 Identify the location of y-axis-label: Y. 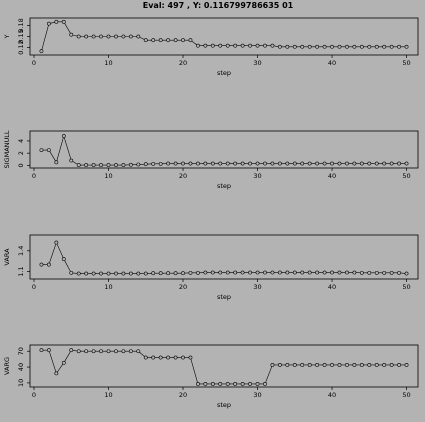
(7, 36).